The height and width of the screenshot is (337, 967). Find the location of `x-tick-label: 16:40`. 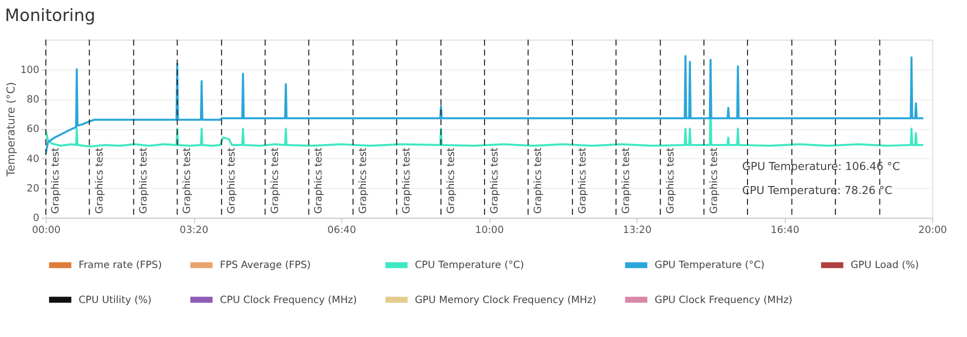

x-tick-label: 16:40 is located at coordinates (785, 230).